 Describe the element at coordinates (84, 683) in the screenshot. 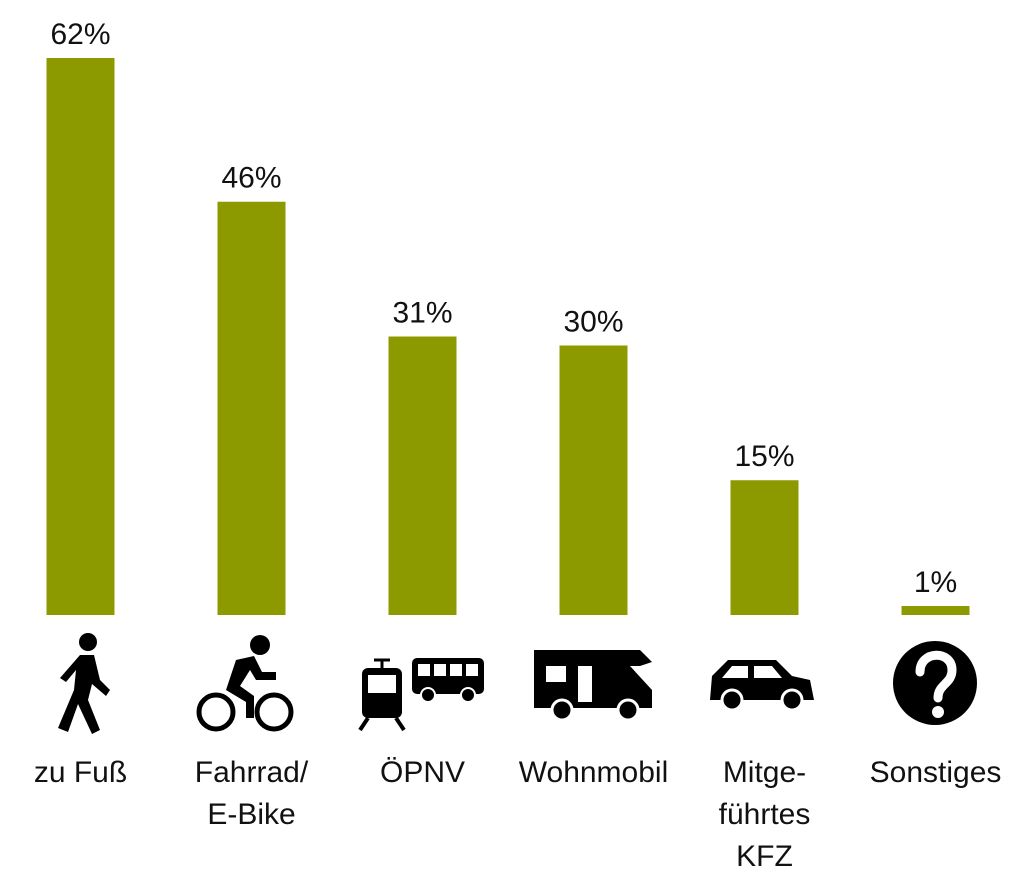

I see `walk-icon` at that location.